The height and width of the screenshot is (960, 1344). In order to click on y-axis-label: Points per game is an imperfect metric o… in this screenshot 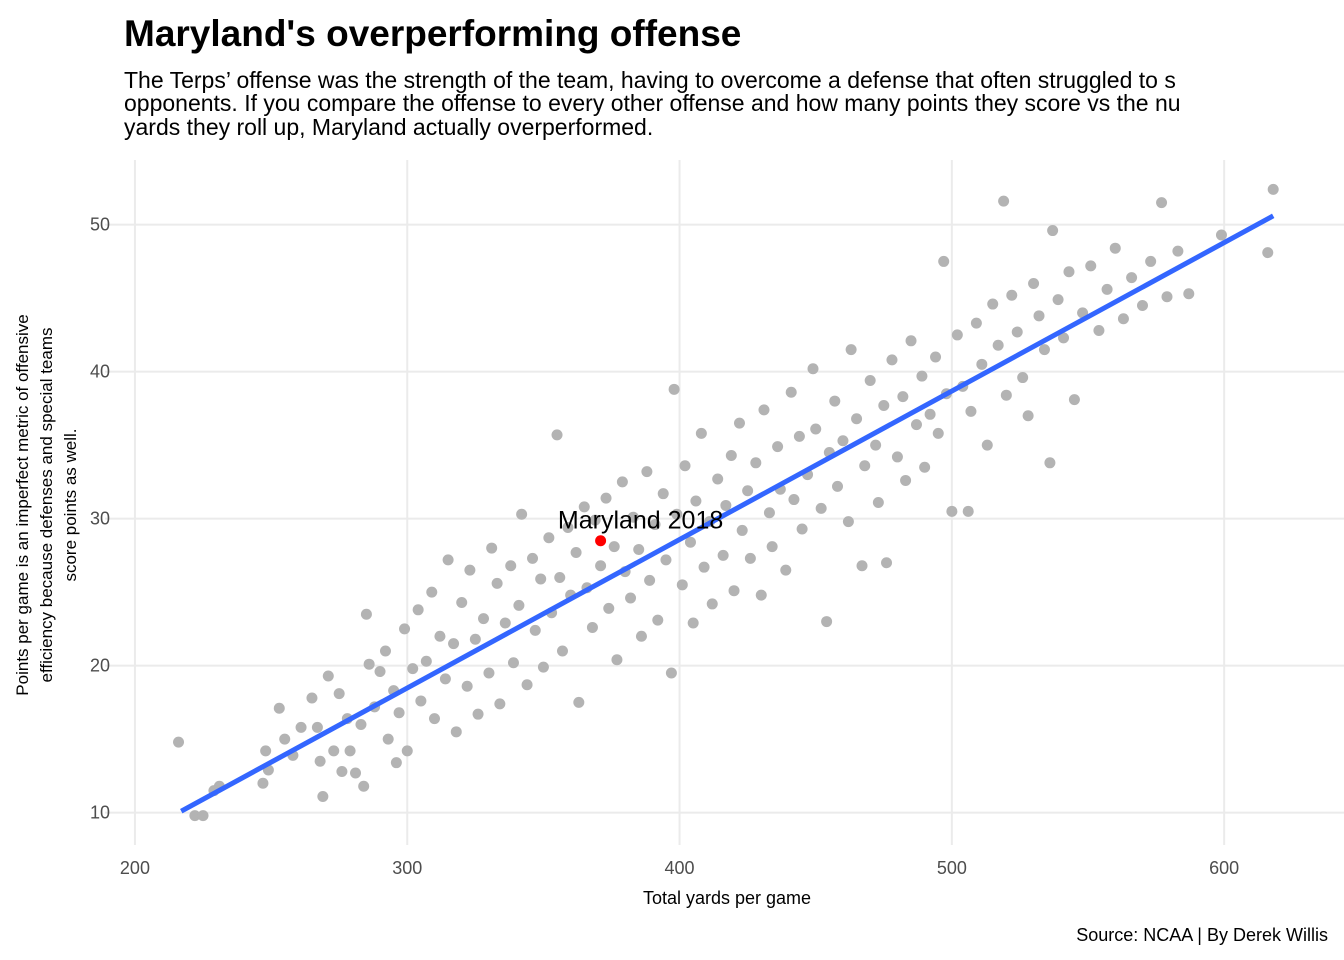, I will do `click(22, 504)`.